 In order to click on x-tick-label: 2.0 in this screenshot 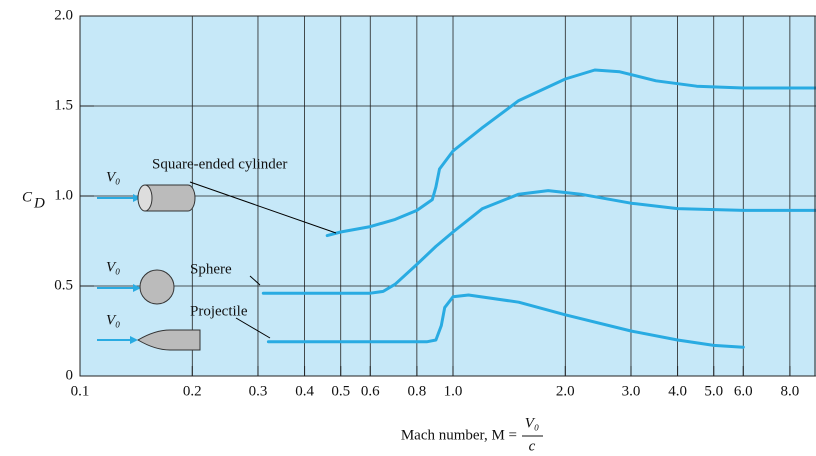, I will do `click(565, 391)`.